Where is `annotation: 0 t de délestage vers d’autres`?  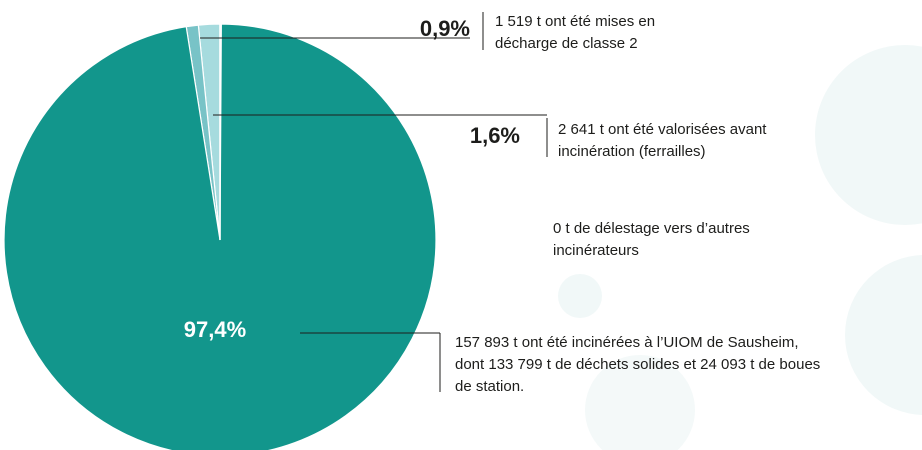
annotation: 0 t de délestage vers d’autres is located at coordinates (651, 228).